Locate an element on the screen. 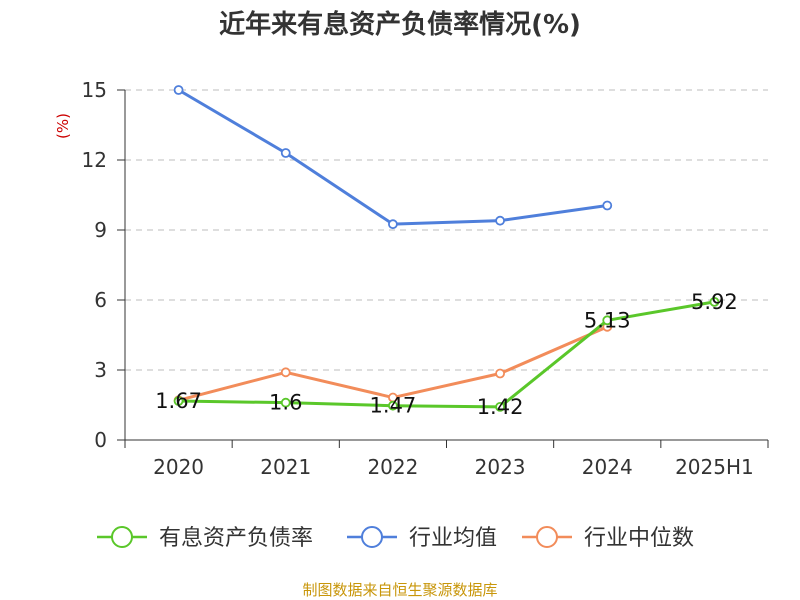 This screenshot has height=600, width=800. x-tick-label-2023: 2023 is located at coordinates (500, 467).